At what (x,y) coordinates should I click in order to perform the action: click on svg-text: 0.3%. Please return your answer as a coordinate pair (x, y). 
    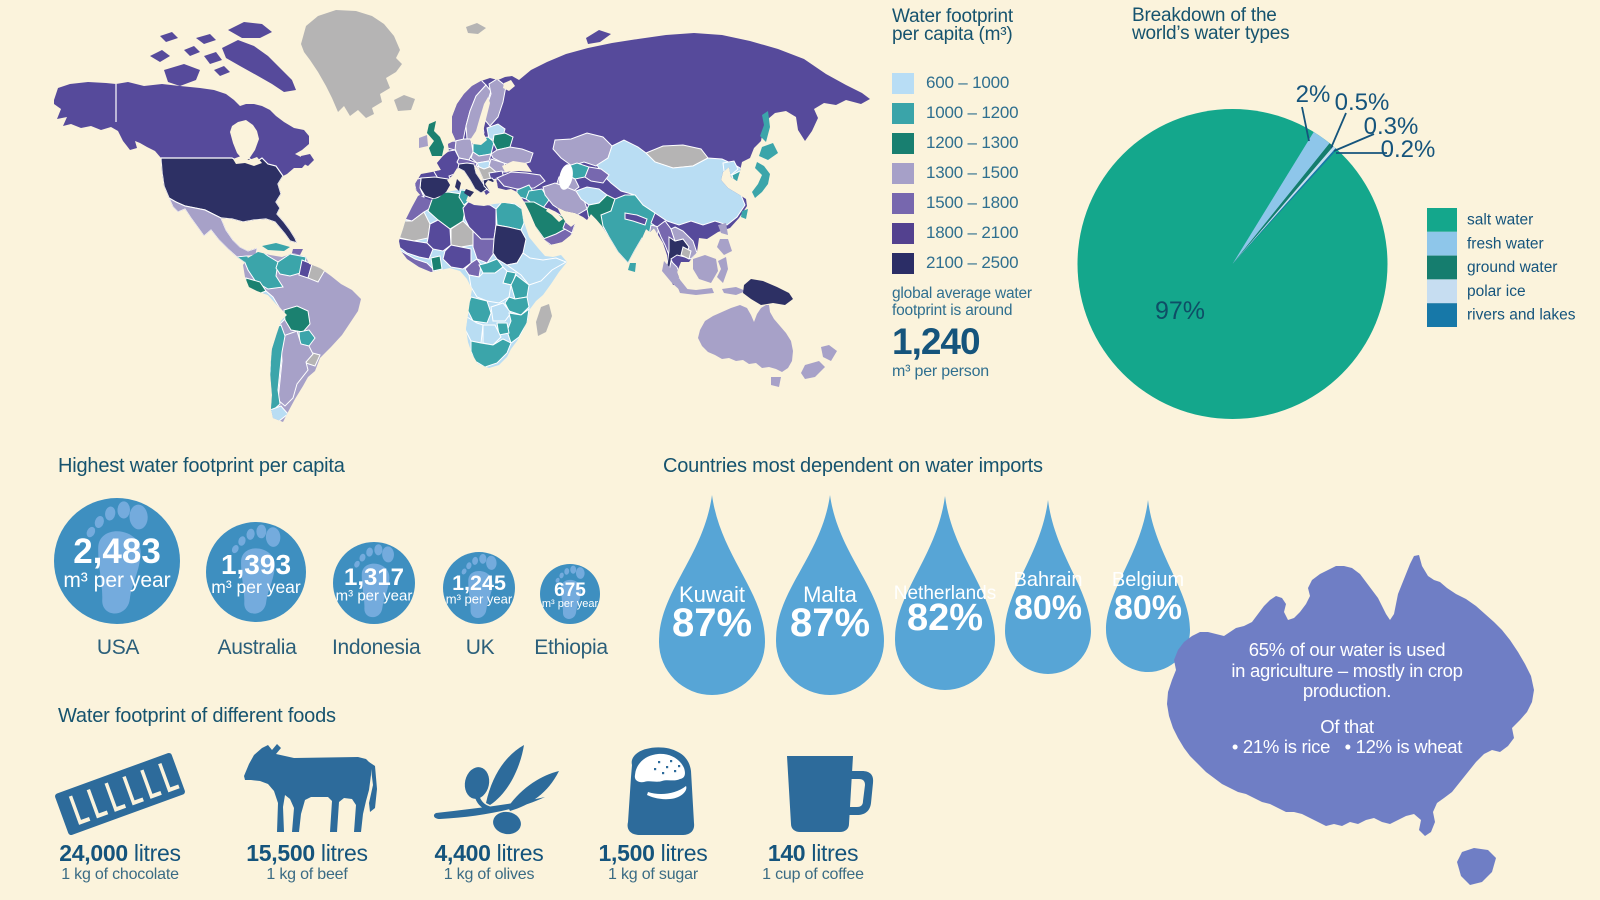
    Looking at the image, I should click on (1391, 126).